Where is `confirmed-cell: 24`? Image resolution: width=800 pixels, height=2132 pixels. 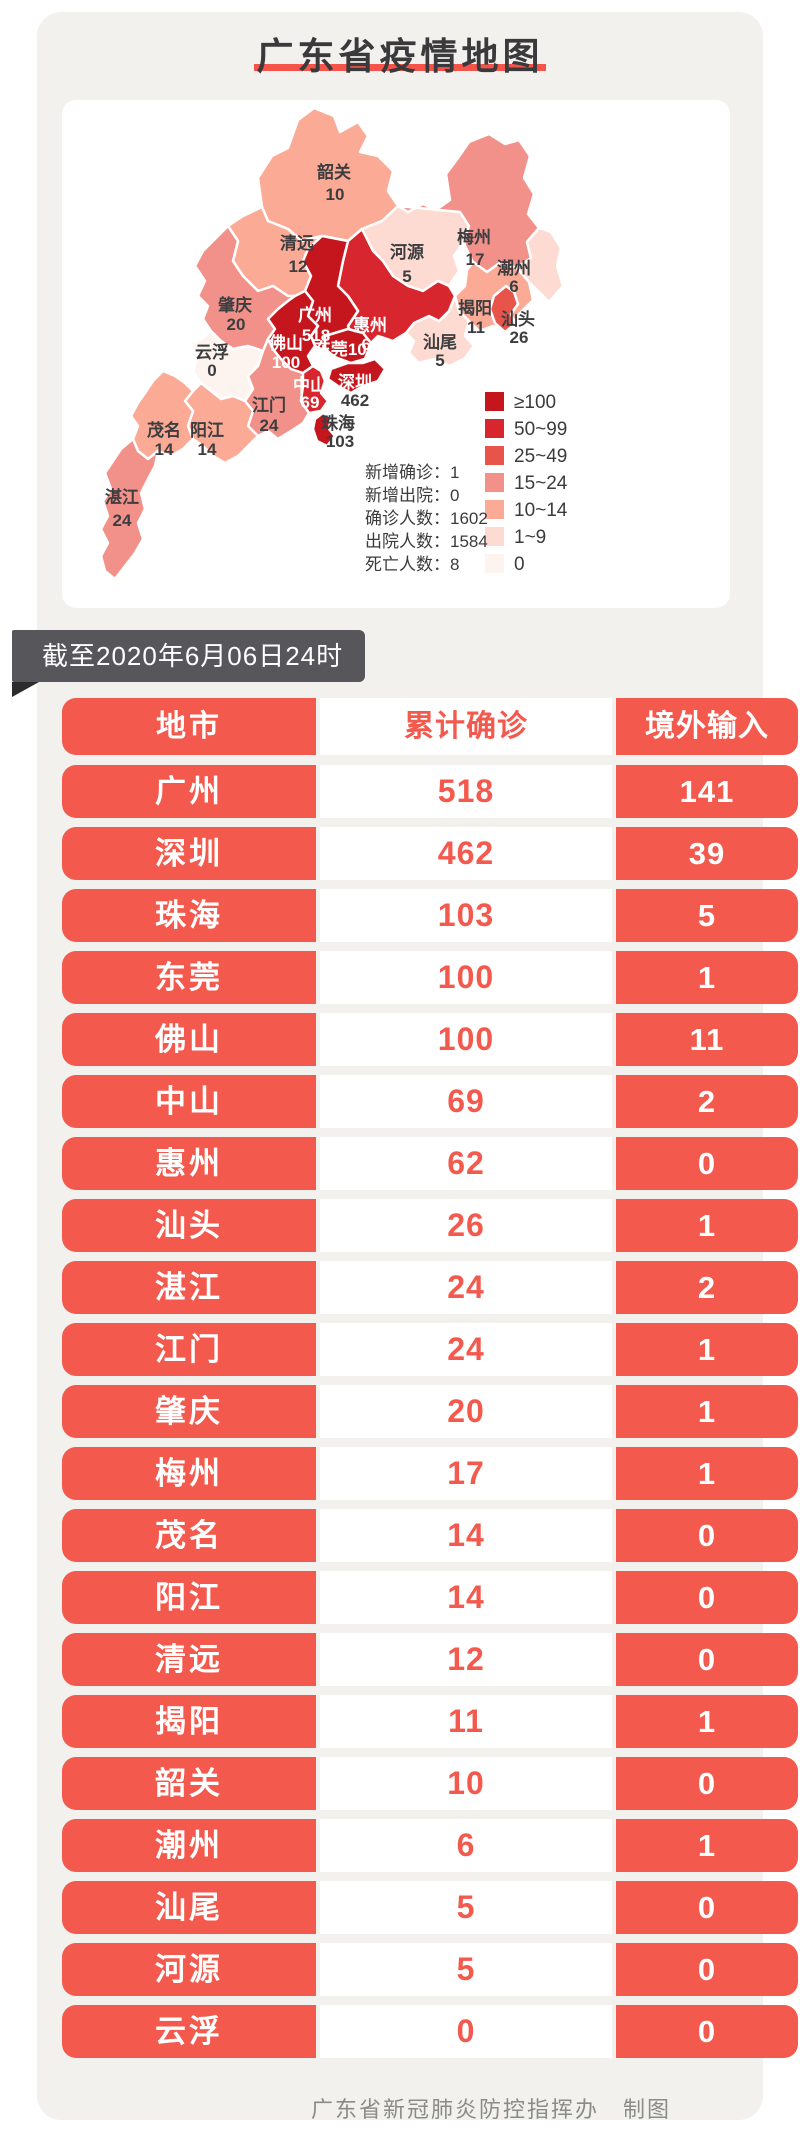 confirmed-cell: 24 is located at coordinates (466, 1287).